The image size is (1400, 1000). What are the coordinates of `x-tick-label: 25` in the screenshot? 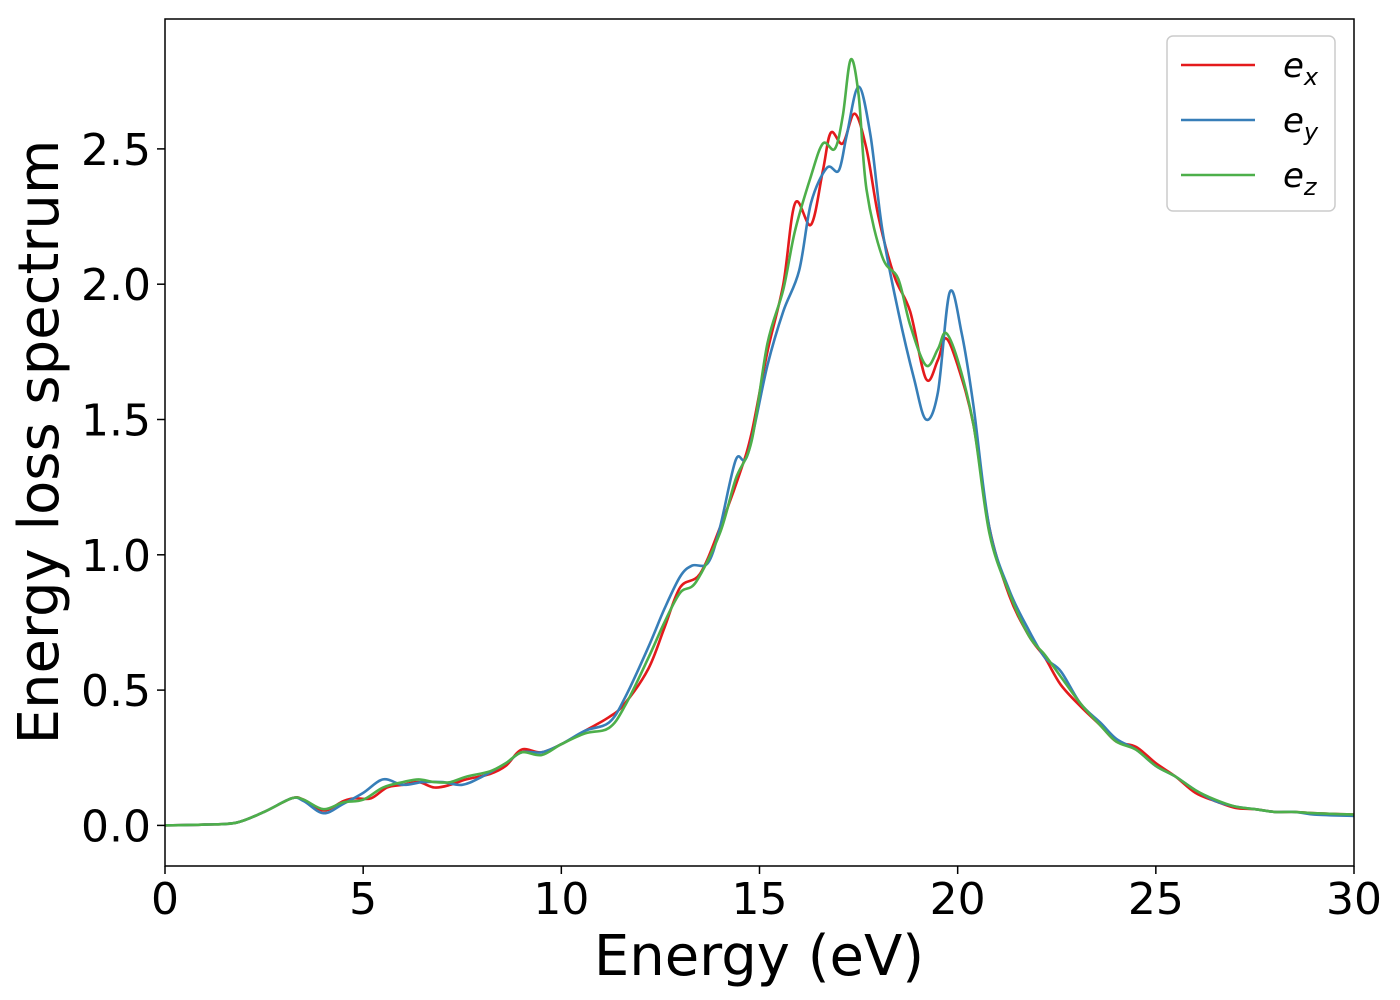 It's located at (1156, 899).